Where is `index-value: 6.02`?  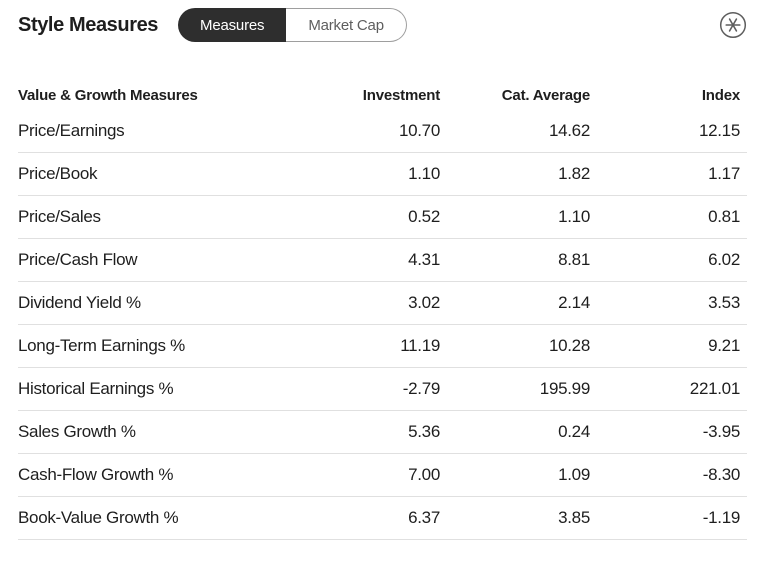 index-value: 6.02 is located at coordinates (724, 259).